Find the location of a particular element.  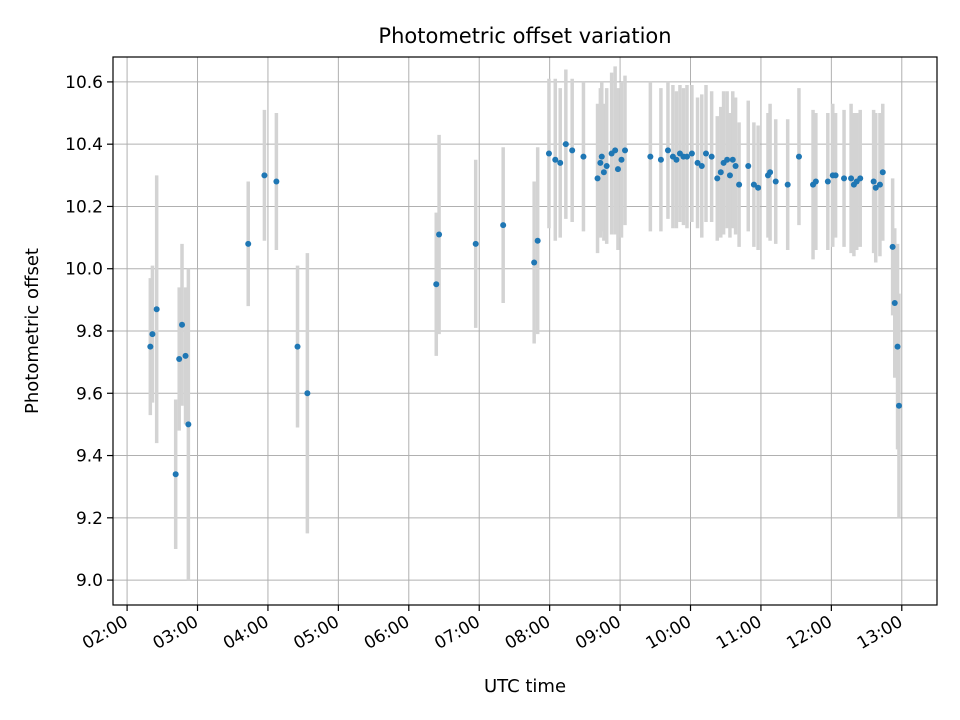

x-tick-label: 05:00 is located at coordinates (316, 633).